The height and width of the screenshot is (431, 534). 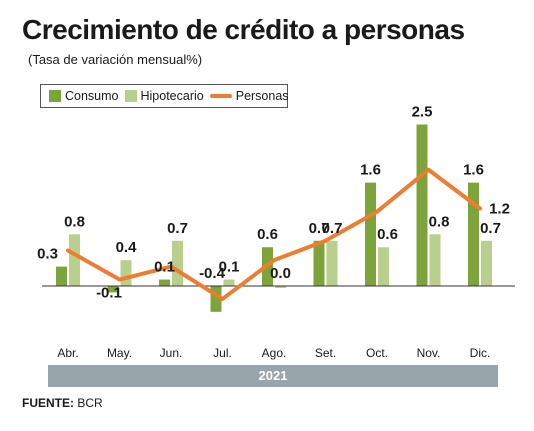 I want to click on data-label-hipotecario: 0.6, so click(x=387, y=234).